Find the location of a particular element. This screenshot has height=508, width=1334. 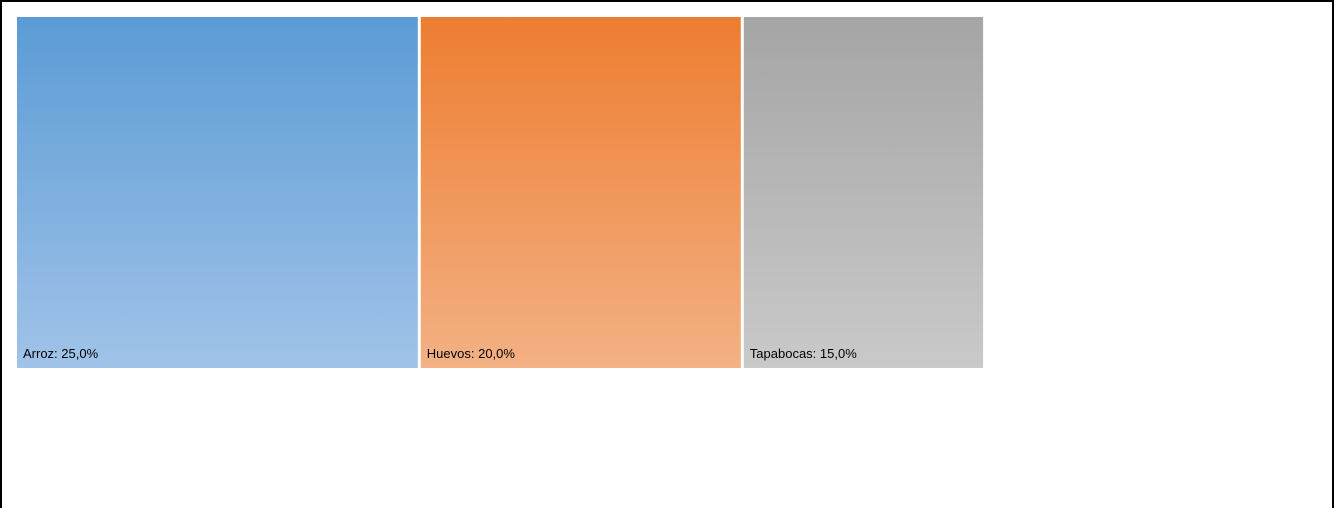

tile-label-huevos: Huevos: 20,0% is located at coordinates (471, 353).